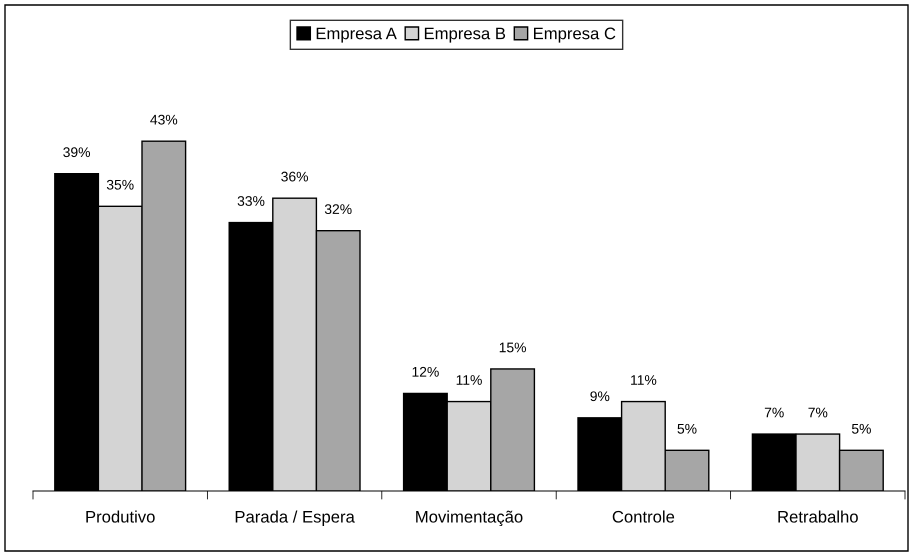 The height and width of the screenshot is (556, 913). I want to click on legend-label: Empresa A, so click(356, 35).